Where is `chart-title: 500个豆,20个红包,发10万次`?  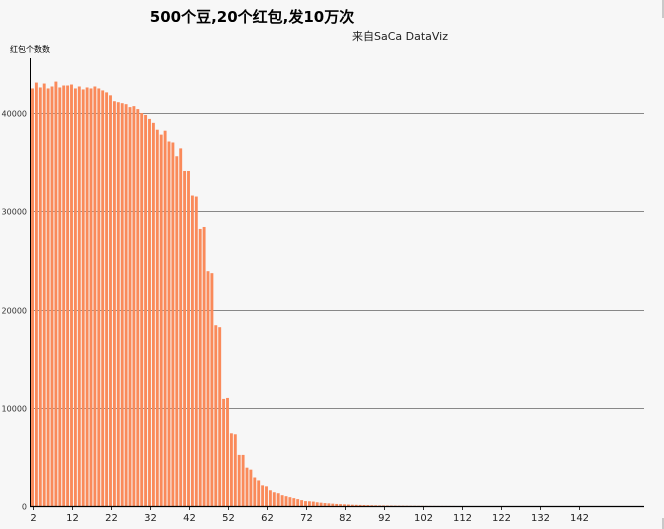 chart-title: 500个豆,20个红包,发10万次 is located at coordinates (252, 17).